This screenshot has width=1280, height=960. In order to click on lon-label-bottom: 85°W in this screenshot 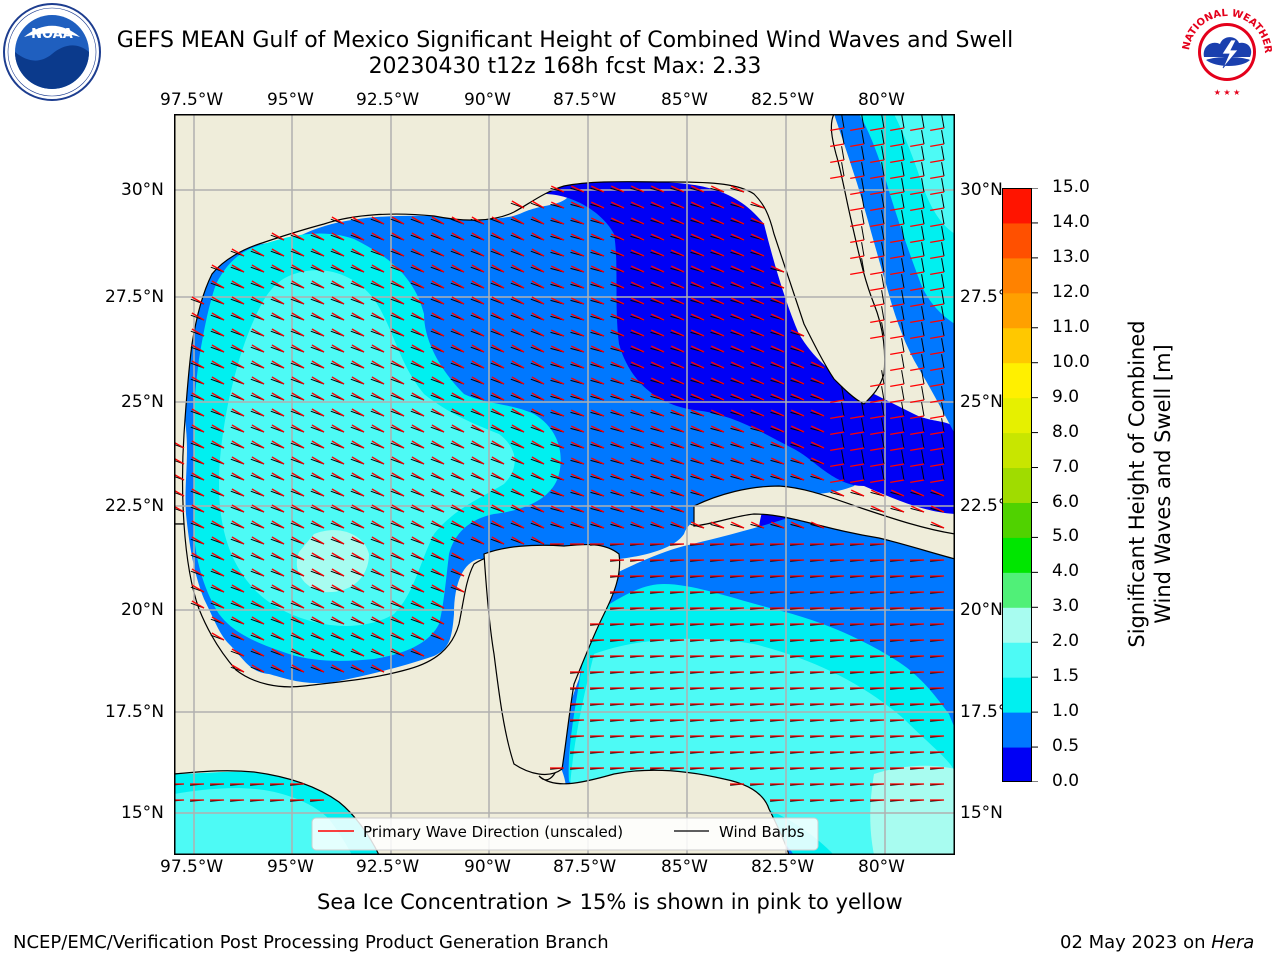, I will do `click(684, 867)`.